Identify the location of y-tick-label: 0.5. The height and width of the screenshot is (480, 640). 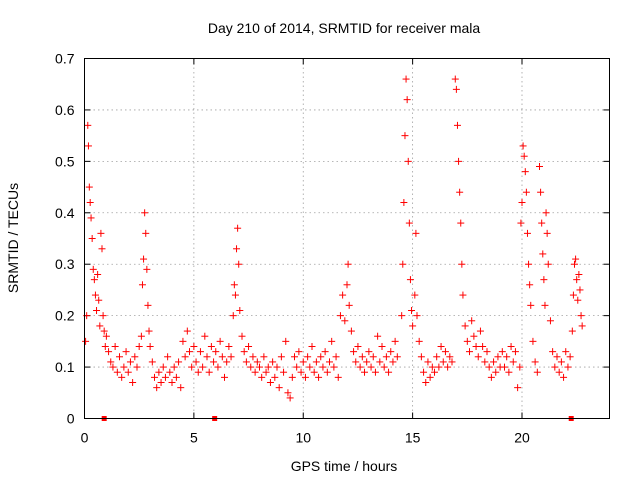
(65, 161).